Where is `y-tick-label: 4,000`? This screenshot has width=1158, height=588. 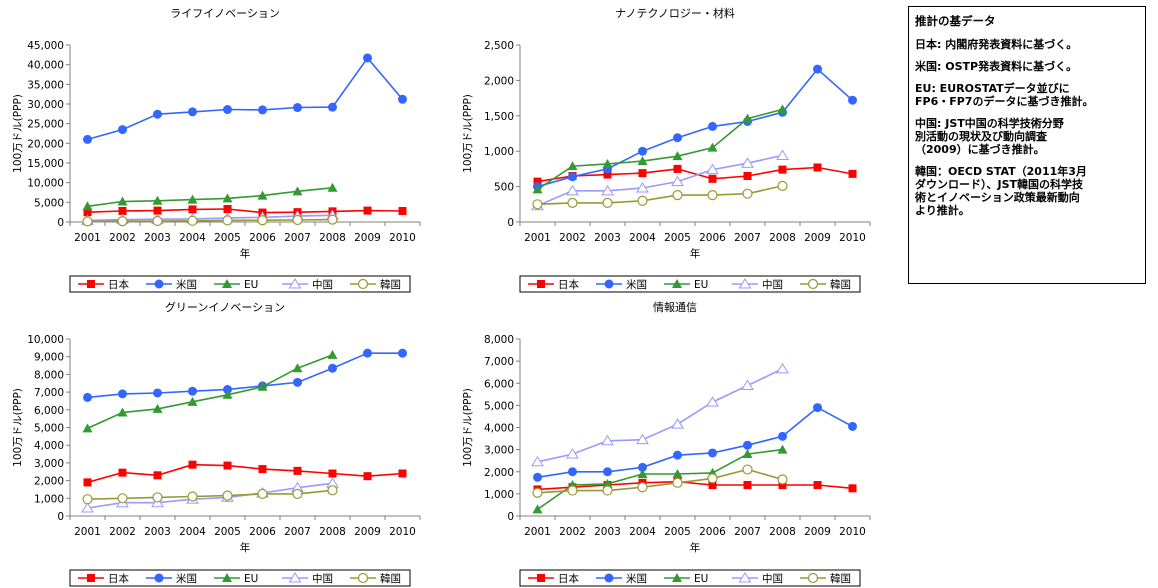 y-tick-label: 4,000 is located at coordinates (499, 429).